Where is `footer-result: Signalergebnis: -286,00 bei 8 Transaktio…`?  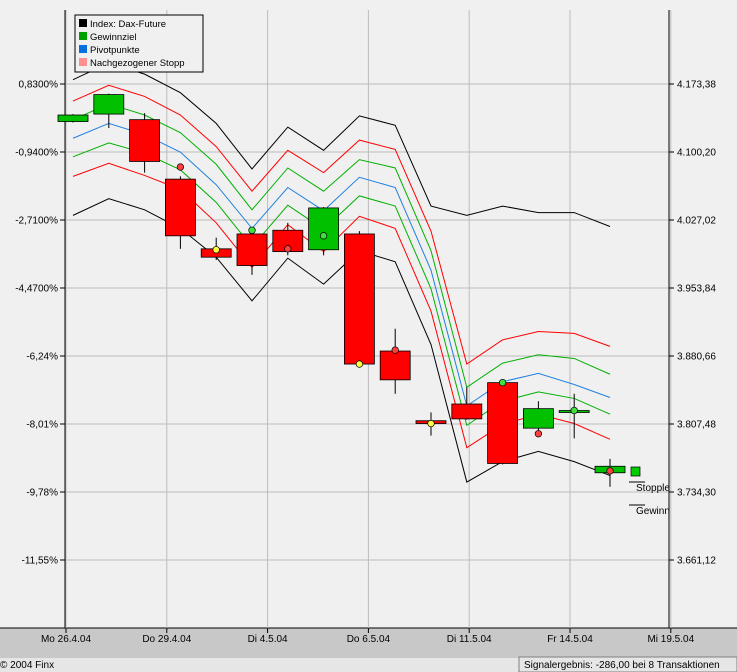
footer-result: Signalergebnis: -286,00 bei 8 Transaktio… is located at coordinates (622, 665).